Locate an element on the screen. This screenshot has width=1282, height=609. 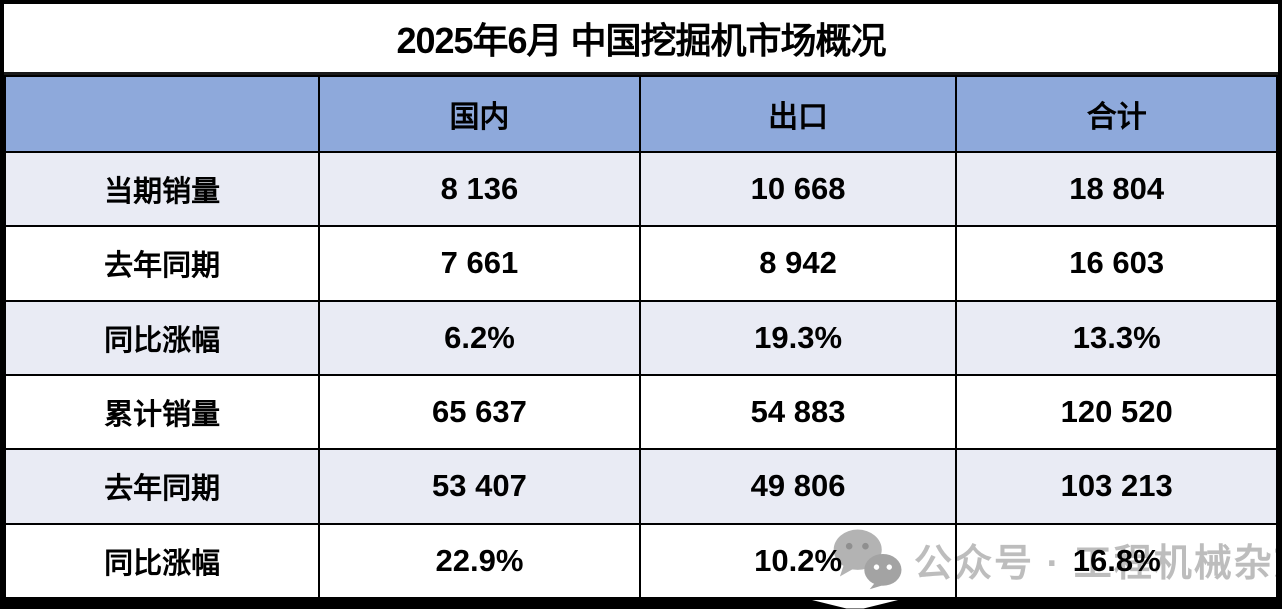
cell-value: 13.3% is located at coordinates (1116, 337).